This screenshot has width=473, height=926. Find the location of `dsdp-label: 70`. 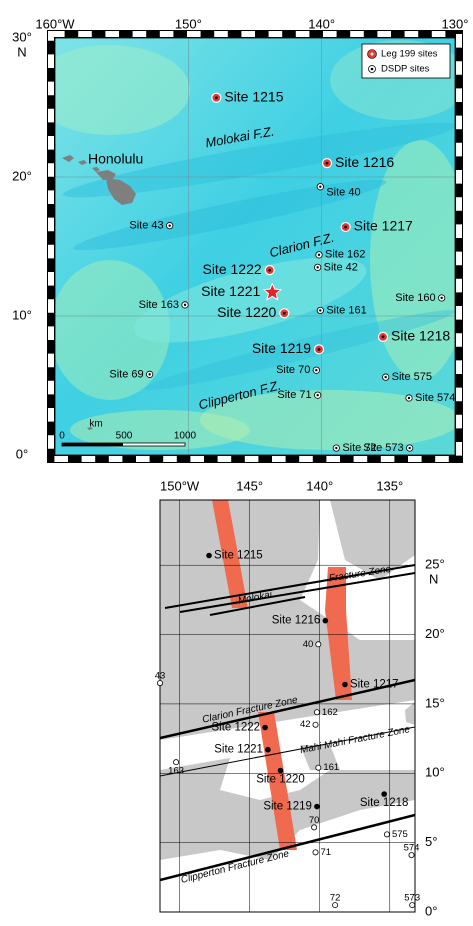

dsdp-label: 70 is located at coordinates (314, 820).